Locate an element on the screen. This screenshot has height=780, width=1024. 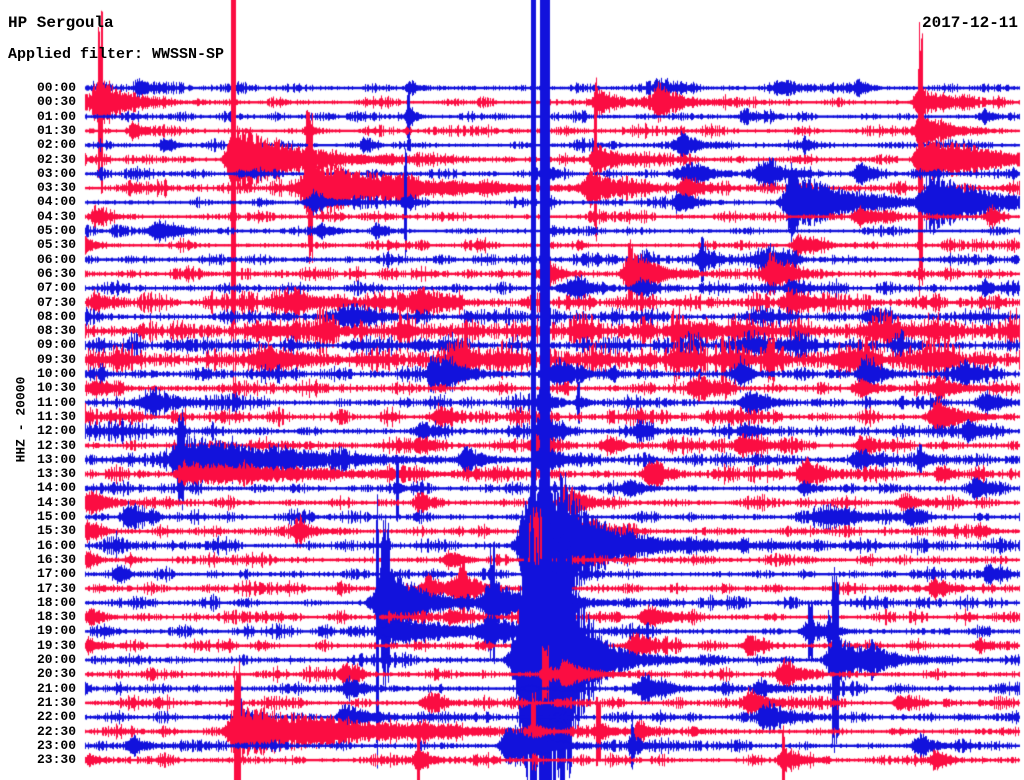
time-label: 17:30 is located at coordinates (56, 588).